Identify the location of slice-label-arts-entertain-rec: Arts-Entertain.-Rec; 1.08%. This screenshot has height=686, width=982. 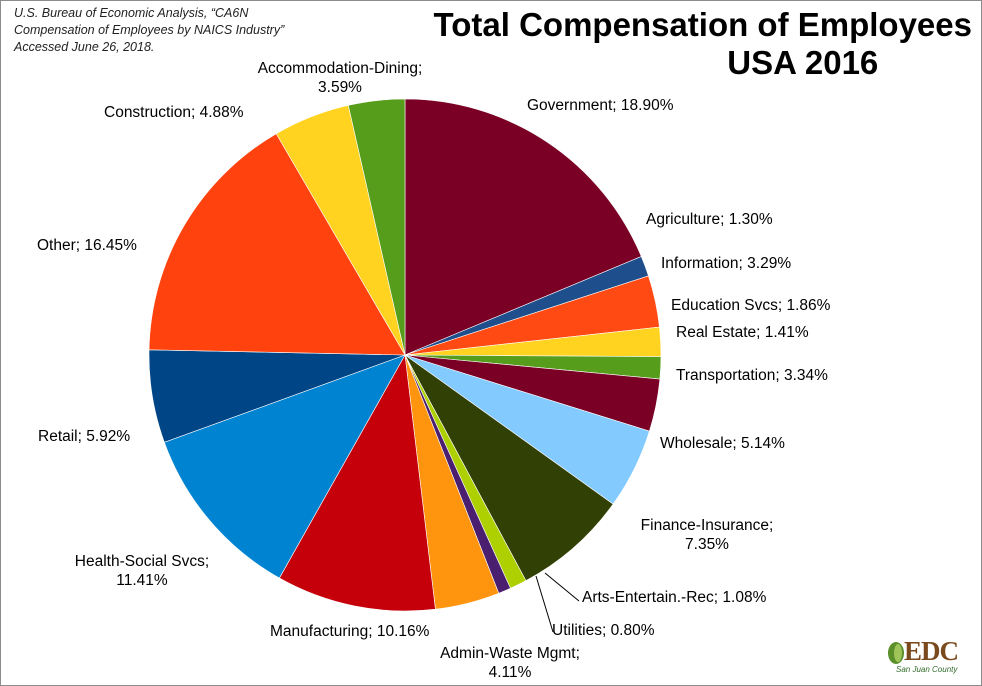
(674, 597).